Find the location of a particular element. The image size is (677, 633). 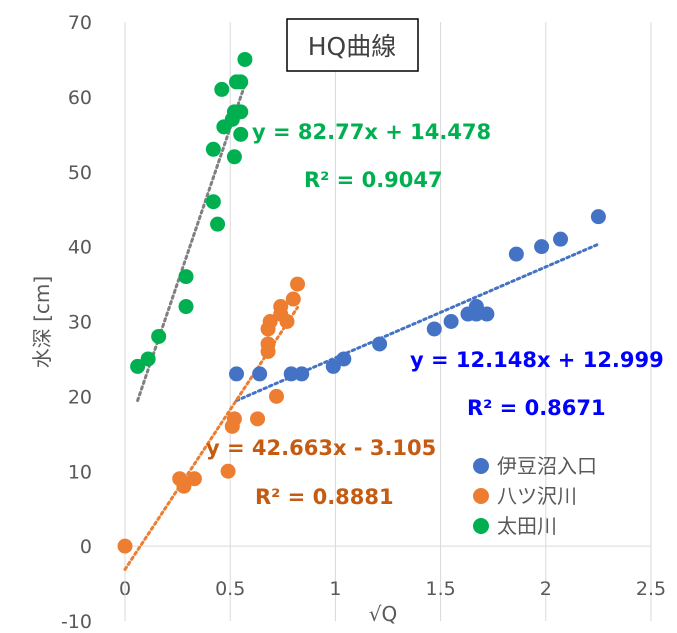

y-tick-label: -10 is located at coordinates (76, 622).